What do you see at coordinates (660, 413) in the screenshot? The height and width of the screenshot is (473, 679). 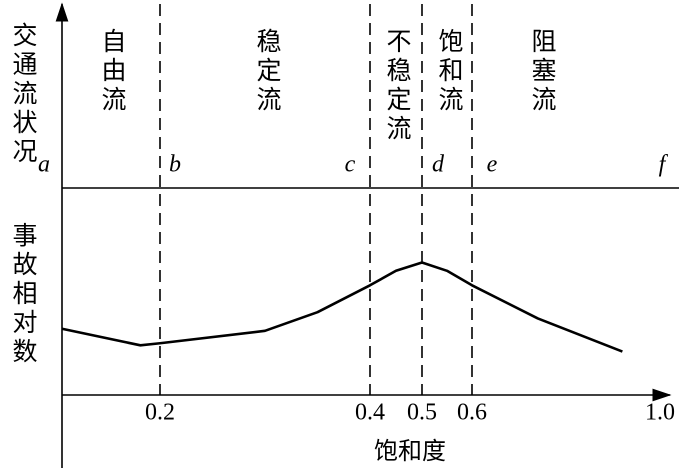 I see `x-tick-label: 1.0` at bounding box center [660, 413].